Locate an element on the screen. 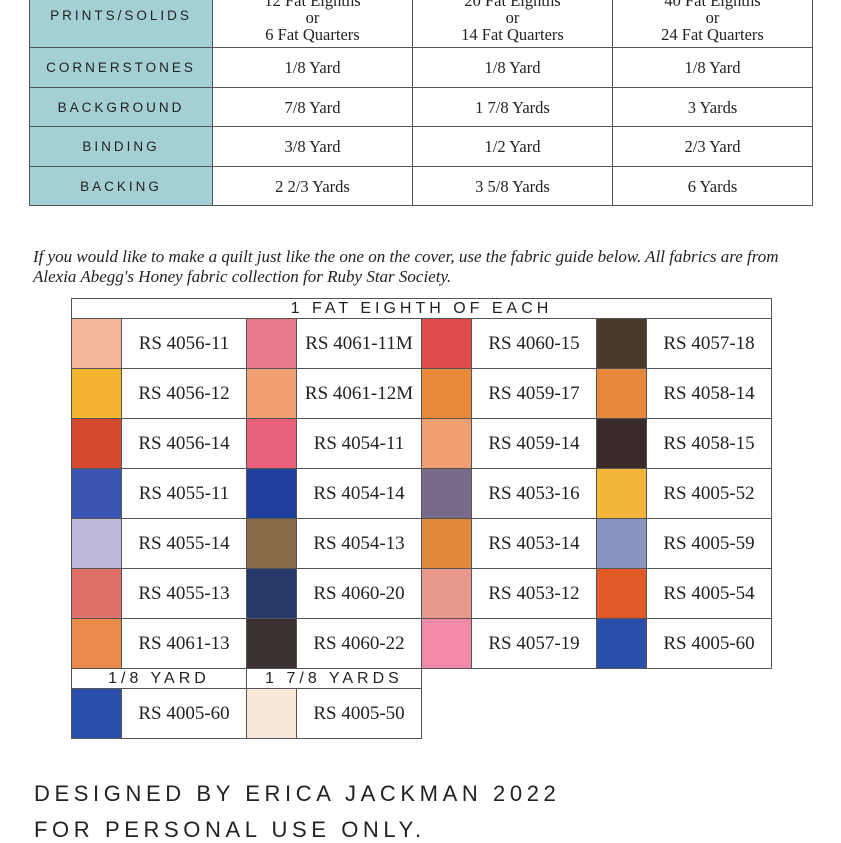 The height and width of the screenshot is (843, 841). fabric-code: RS 4057-19 is located at coordinates (534, 643).